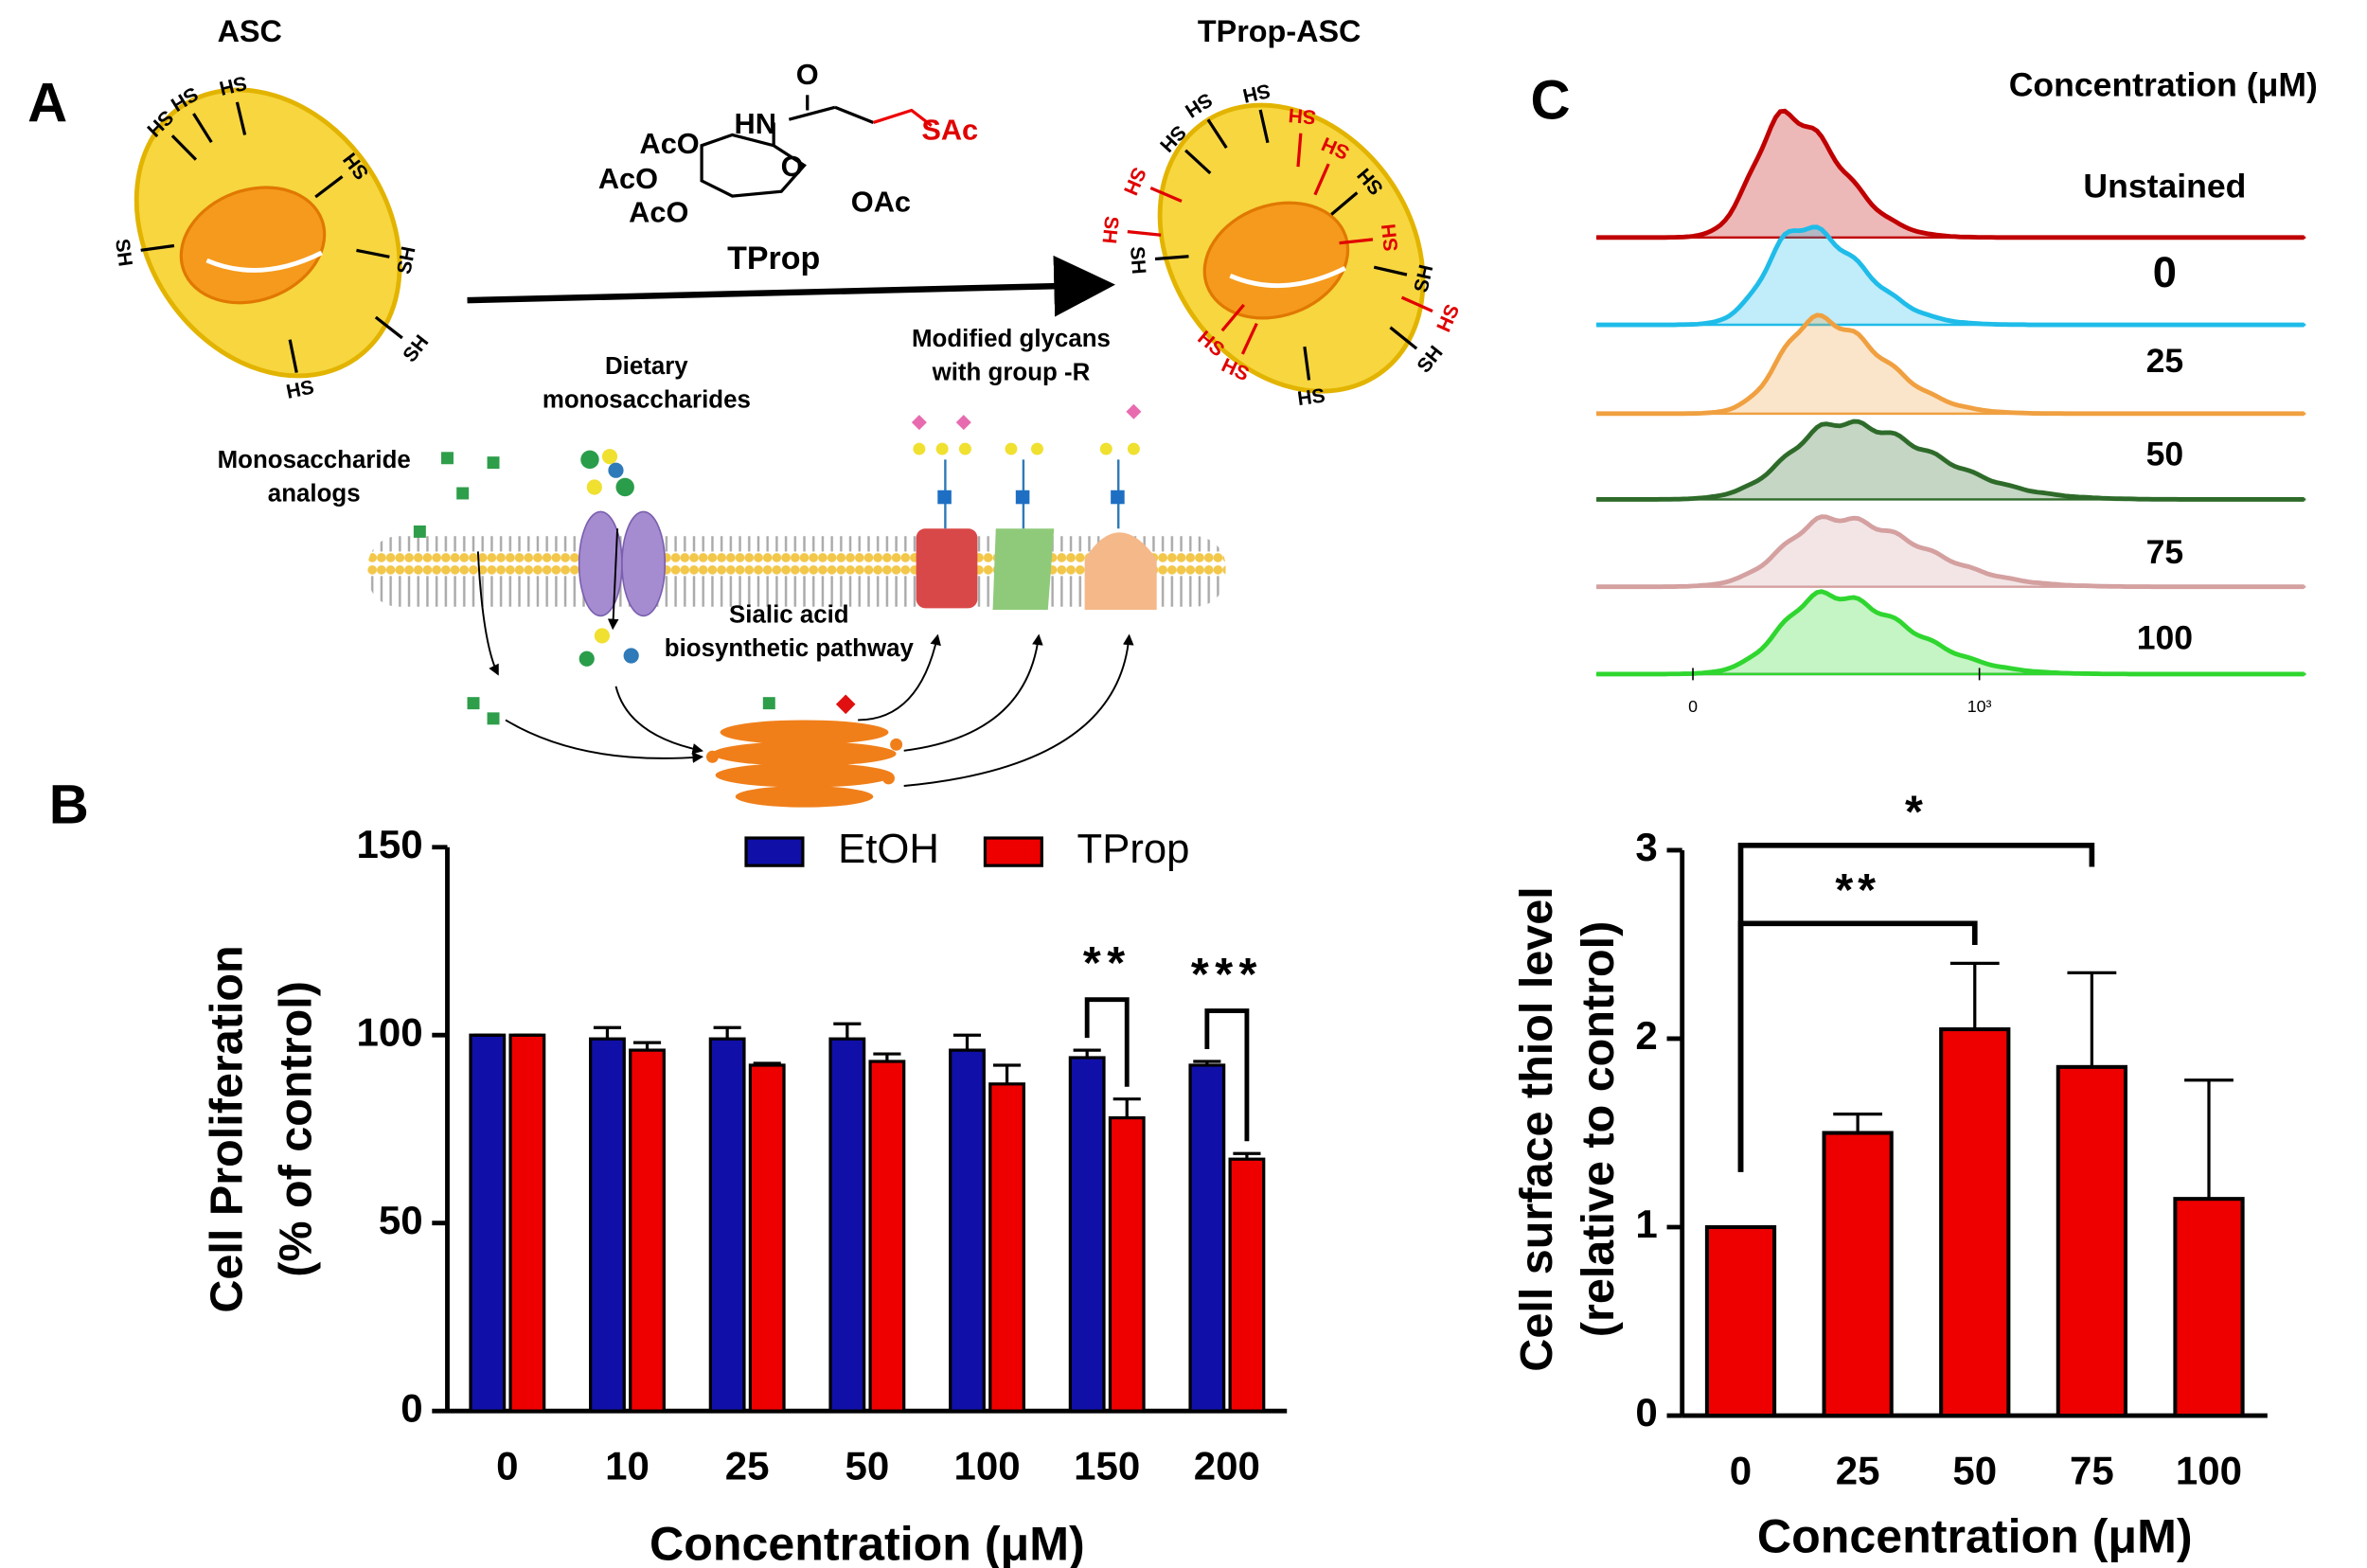  Describe the element at coordinates (2165, 361) in the screenshot. I see `histogram-legend-label: 25` at that location.